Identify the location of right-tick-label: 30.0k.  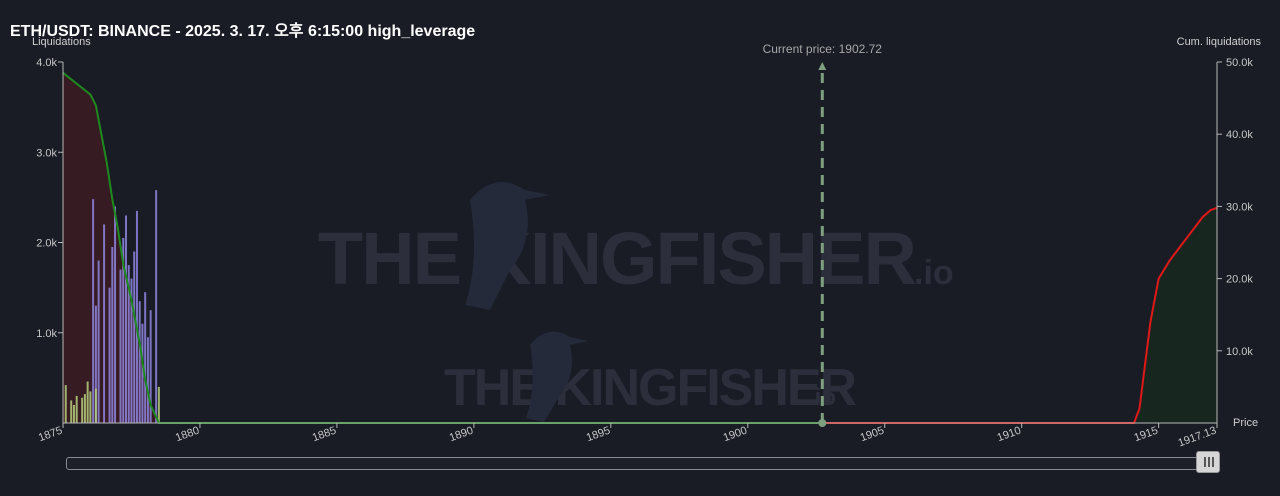
(1239, 207).